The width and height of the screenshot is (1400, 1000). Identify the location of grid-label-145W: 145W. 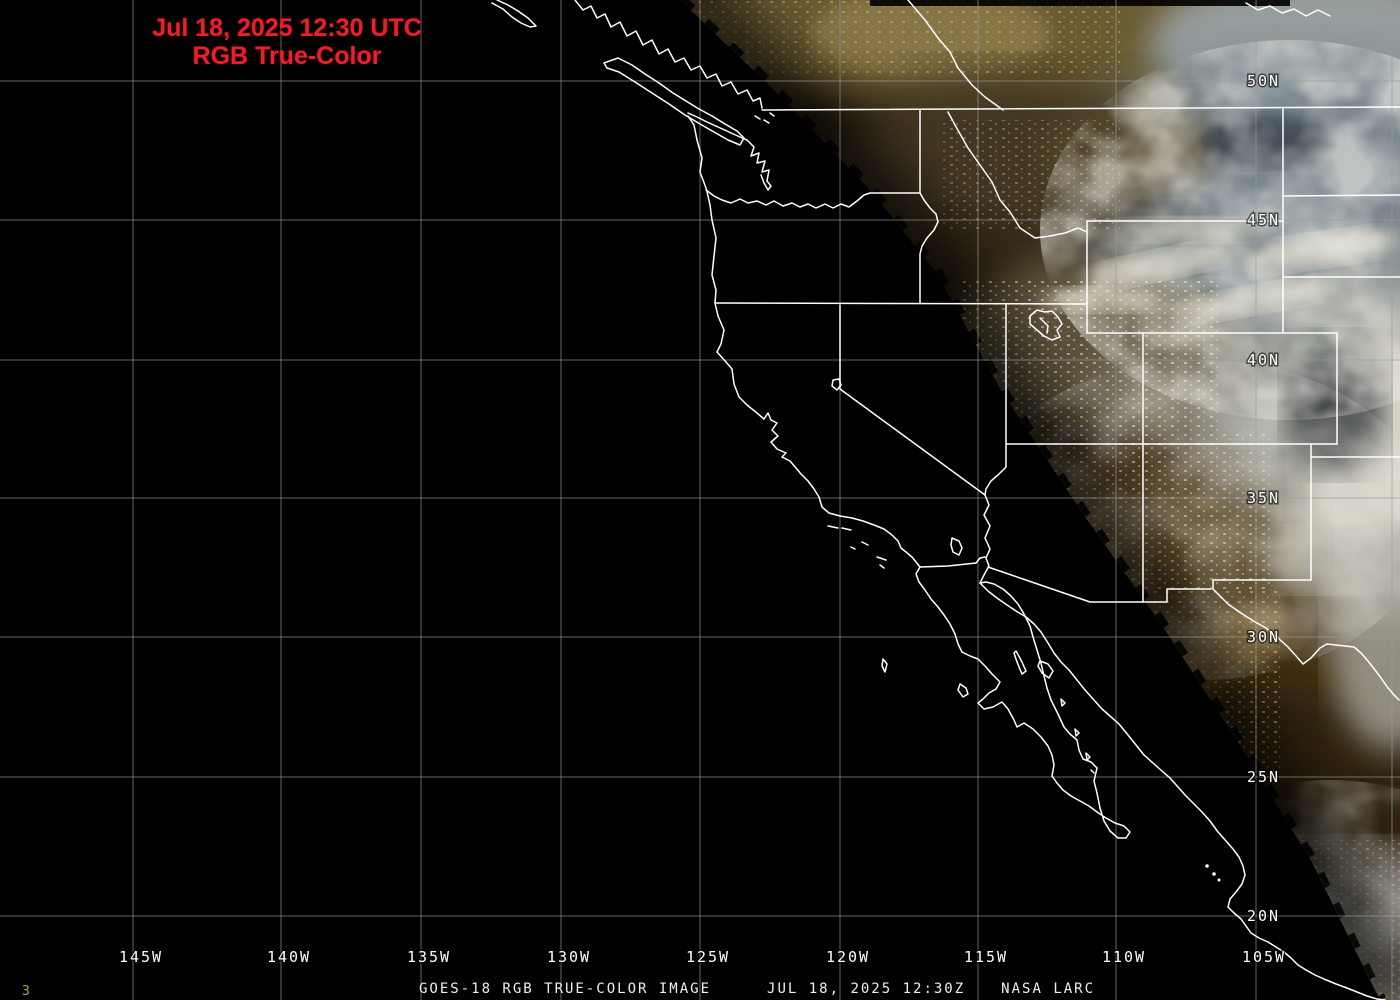
(141, 957).